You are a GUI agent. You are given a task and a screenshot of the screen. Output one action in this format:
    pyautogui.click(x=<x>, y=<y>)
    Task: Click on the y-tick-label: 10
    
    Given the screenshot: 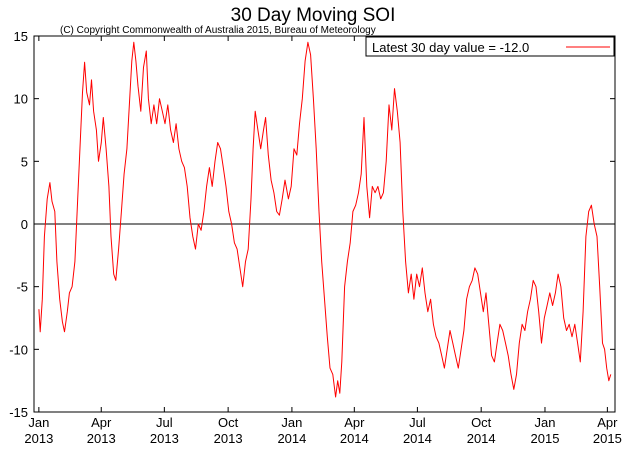 What is the action you would take?
    pyautogui.click(x=21, y=99)
    